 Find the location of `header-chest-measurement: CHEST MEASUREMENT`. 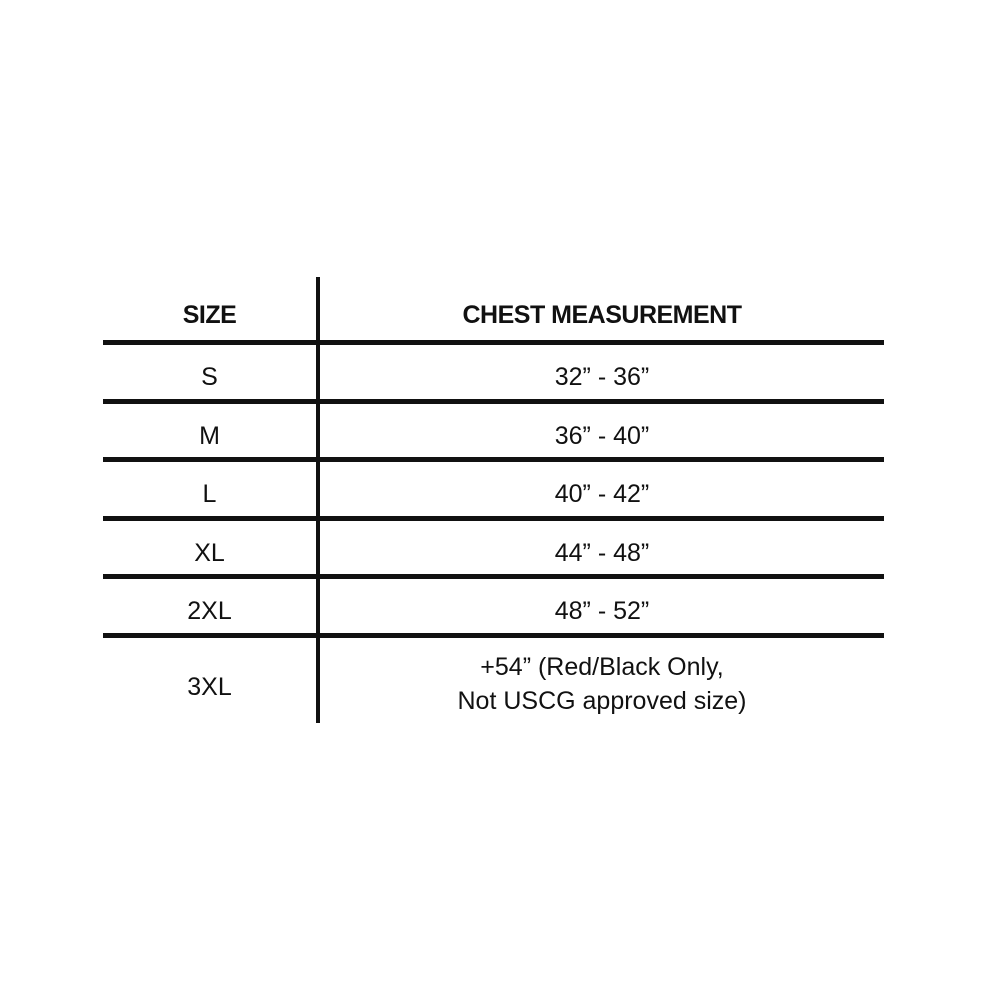

header-chest-measurement: CHEST MEASUREMENT is located at coordinates (602, 315).